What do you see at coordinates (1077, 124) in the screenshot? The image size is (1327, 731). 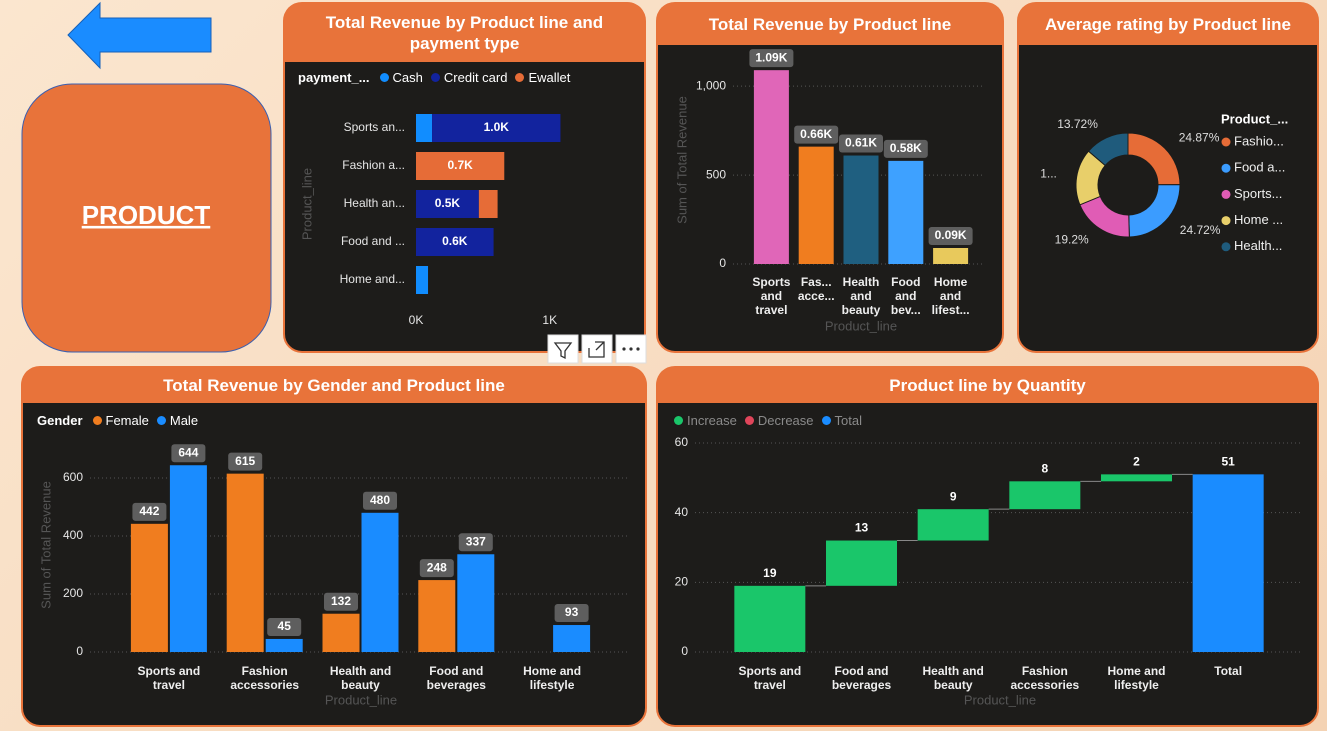 I see `data-label: 13.72%` at bounding box center [1077, 124].